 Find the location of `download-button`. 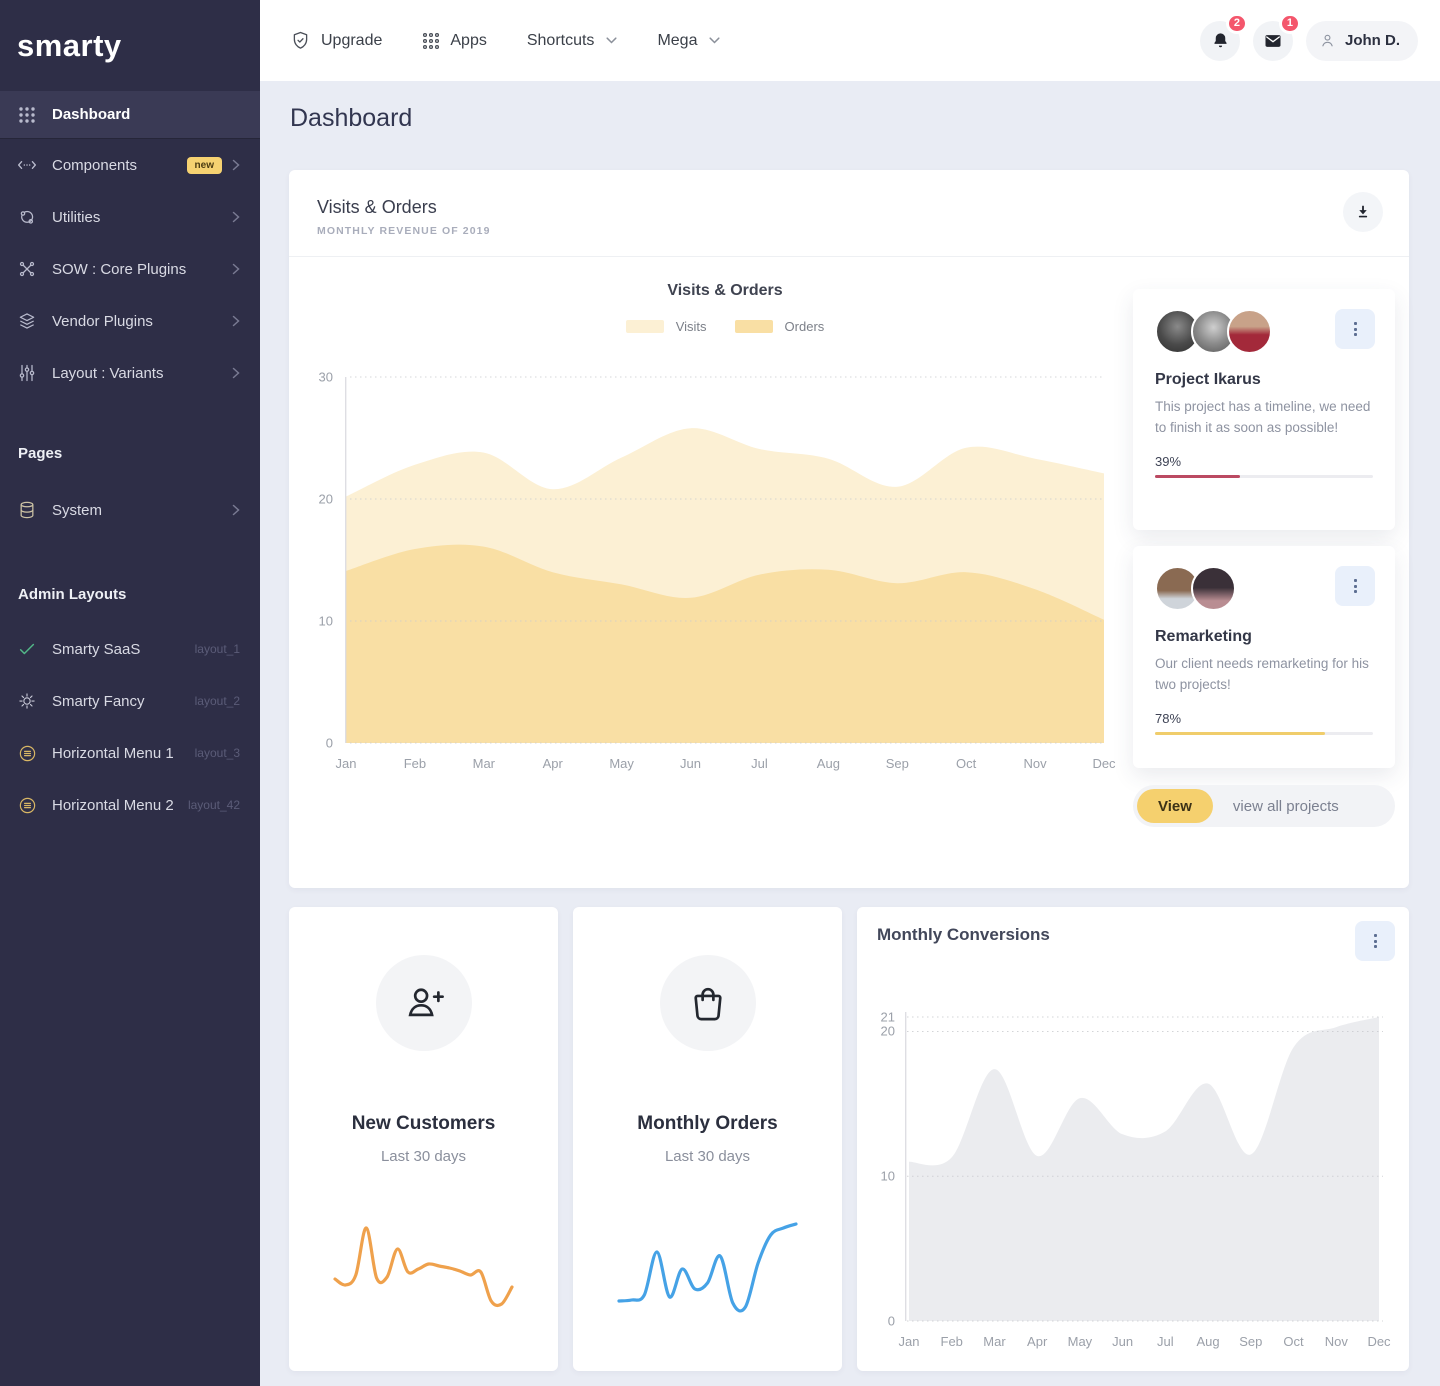

download-button is located at coordinates (1363, 212).